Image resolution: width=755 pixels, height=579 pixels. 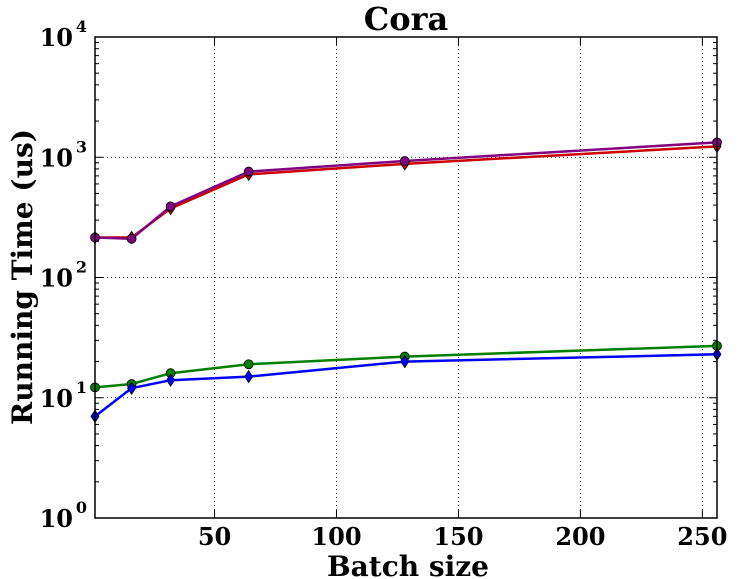 I want to click on y-tick-exponent: 0, so click(x=81, y=507).